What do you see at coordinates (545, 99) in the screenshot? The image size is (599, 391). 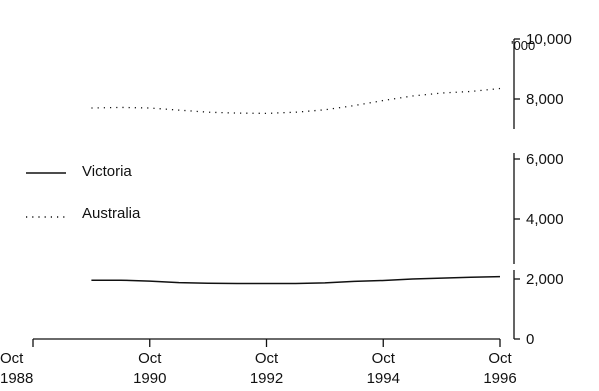 I see `y-tick-label: 8,000` at bounding box center [545, 99].